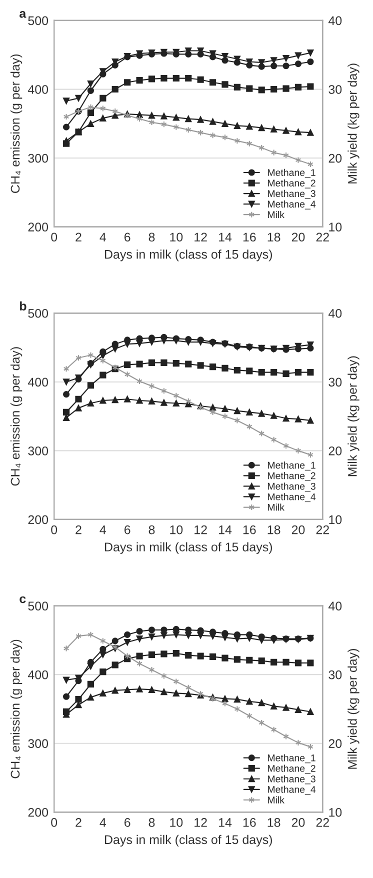  I want to click on chart-title: c, so click(23, 600).